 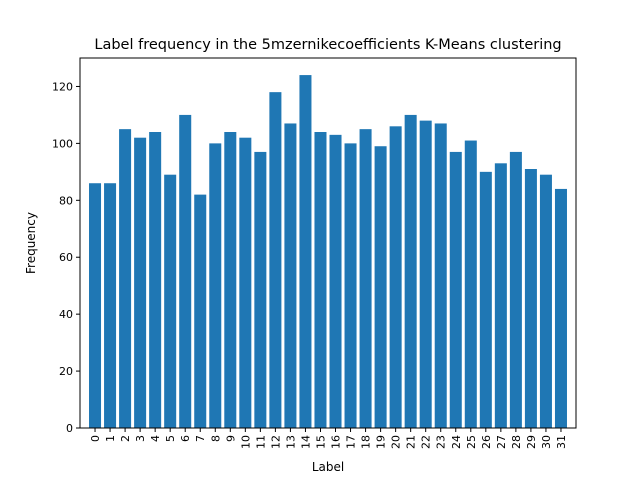 I want to click on y-tick-label-120: 120, so click(x=62, y=86).